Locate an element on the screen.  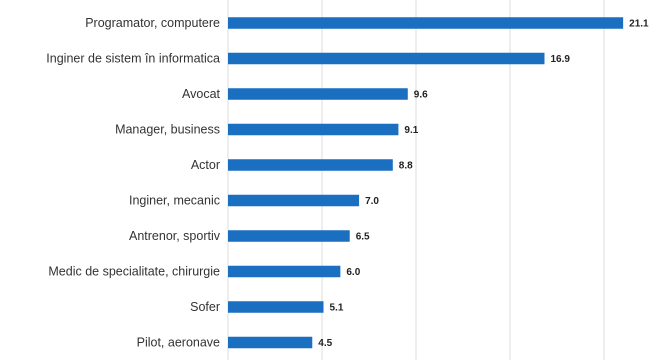
value-label-0: 21.1 is located at coordinates (639, 24).